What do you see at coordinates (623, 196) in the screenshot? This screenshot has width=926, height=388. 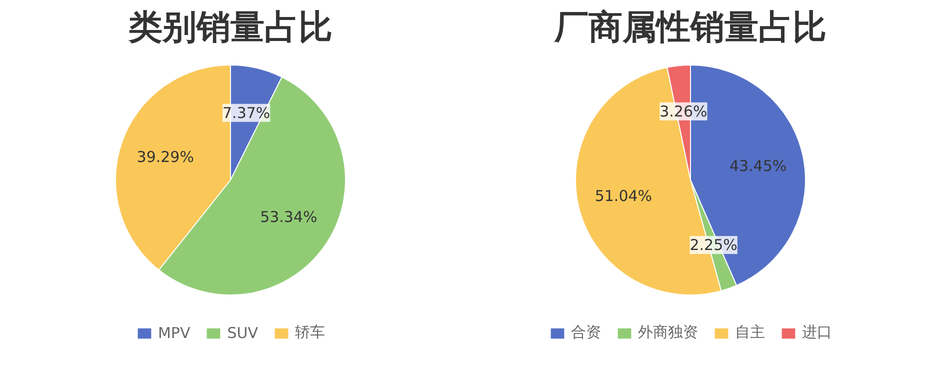 I see `data-label: 51.04%` at bounding box center [623, 196].